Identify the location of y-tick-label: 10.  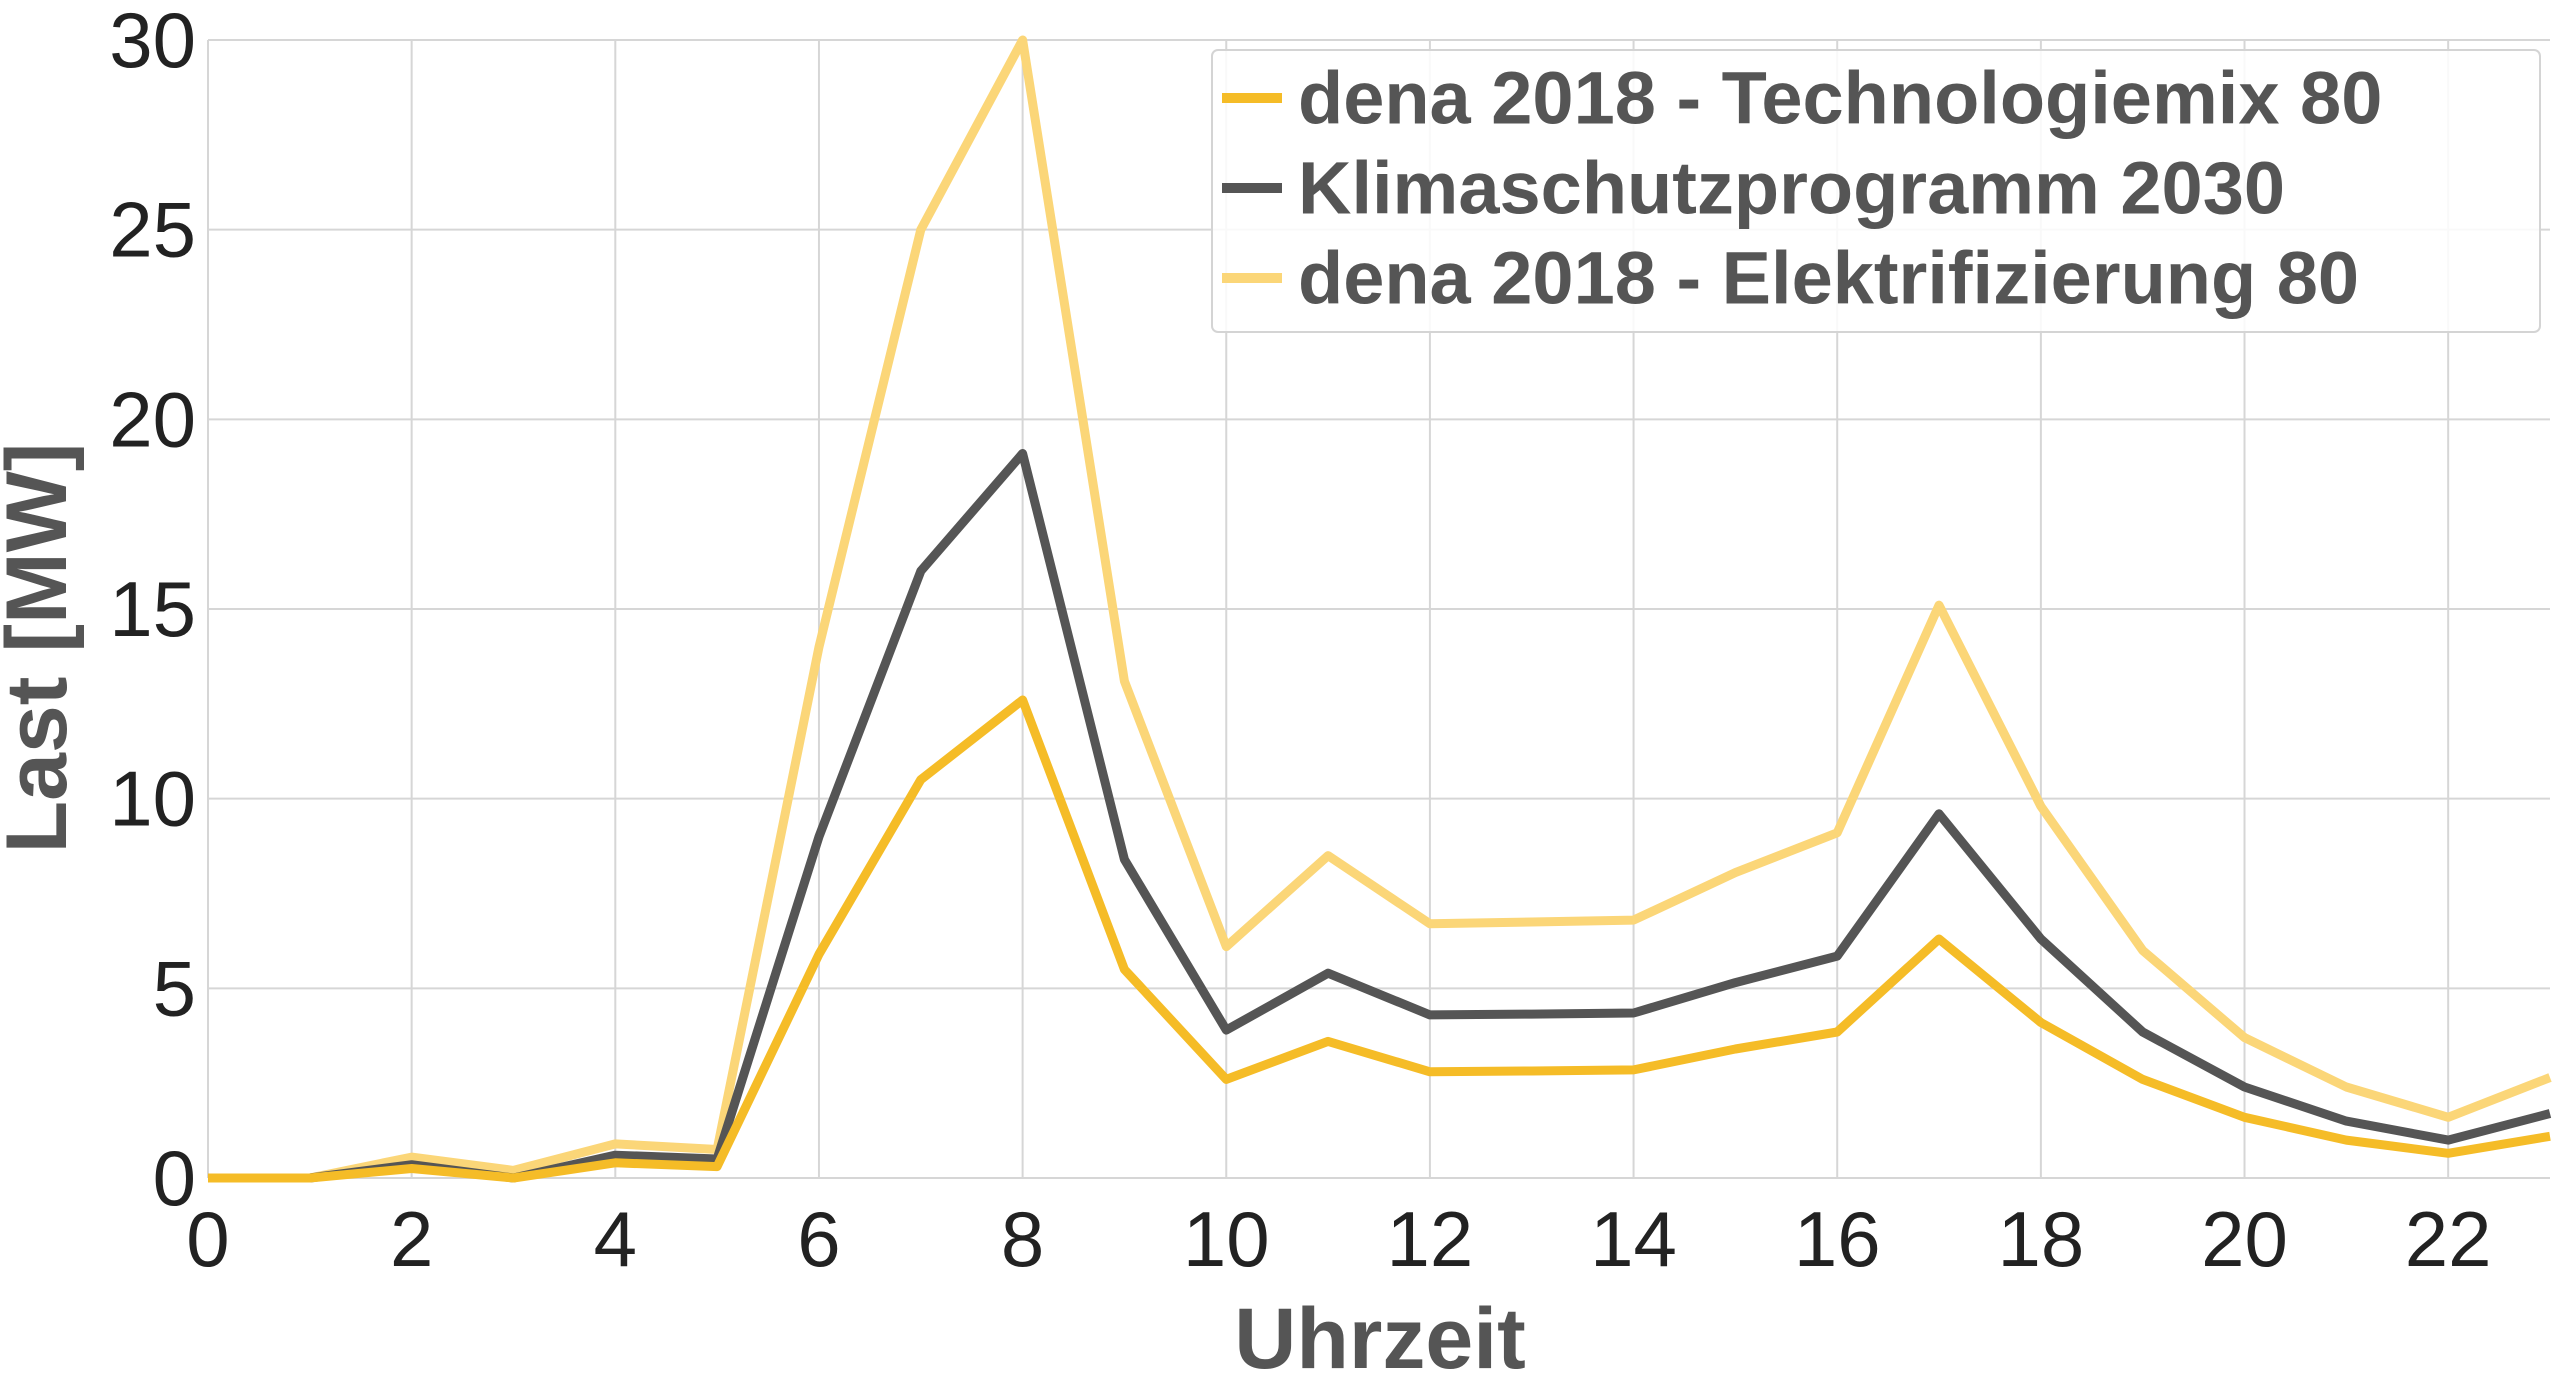
(152, 799).